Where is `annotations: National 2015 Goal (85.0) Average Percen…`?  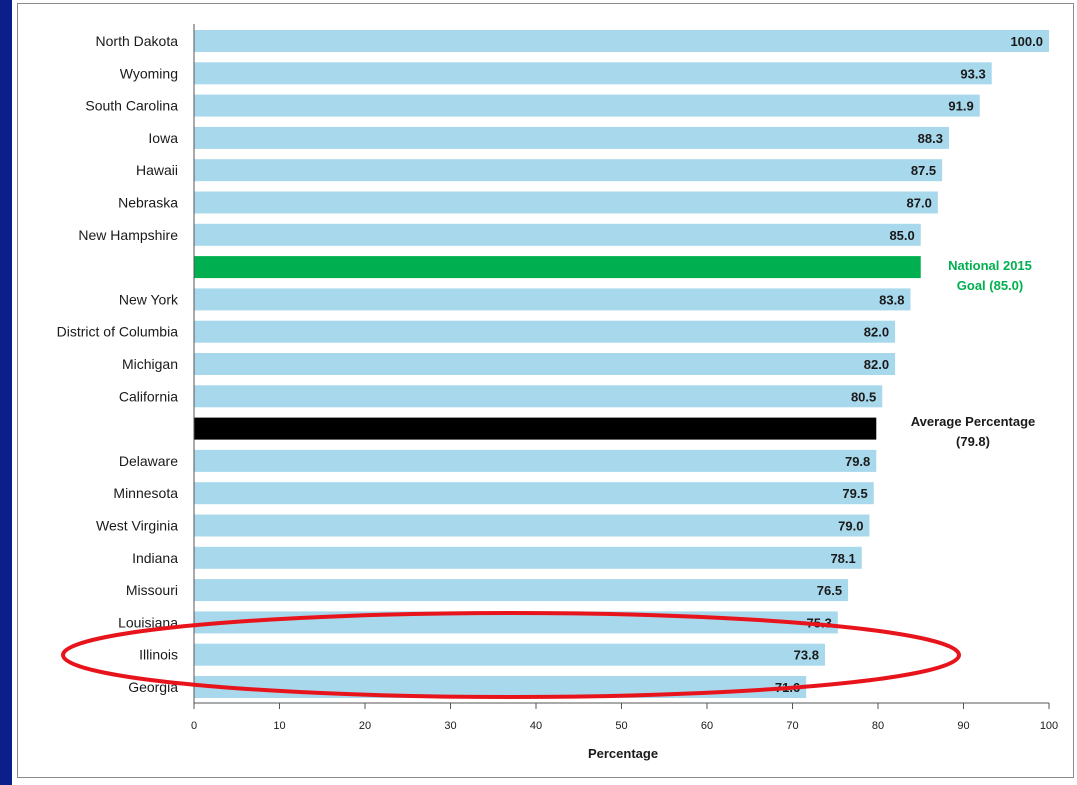 annotations: National 2015 Goal (85.0) Average Percen… is located at coordinates (973, 353).